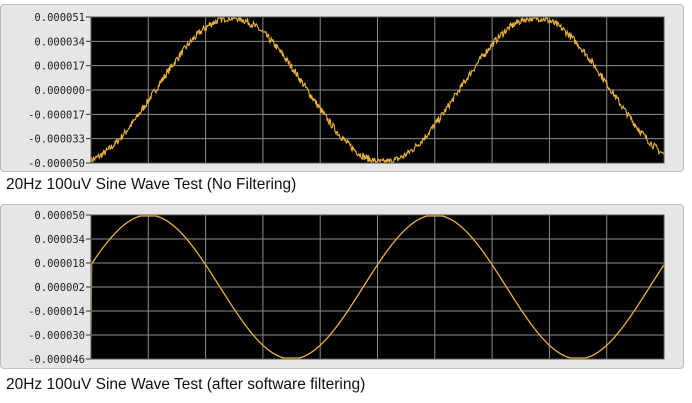 The width and height of the screenshot is (692, 403). I want to click on chart-caption-1: 20Hz 100uV Sine Wave Test (No Filtering), so click(151, 184).